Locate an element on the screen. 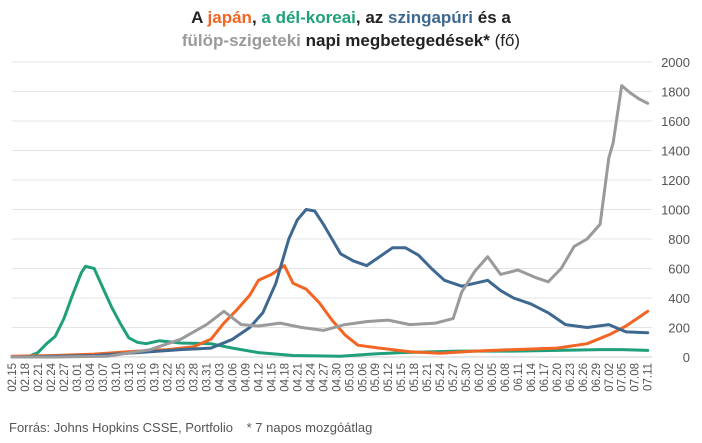 Image resolution: width=702 pixels, height=443 pixels. x-tick-label-07-11: 07.11 is located at coordinates (649, 377).